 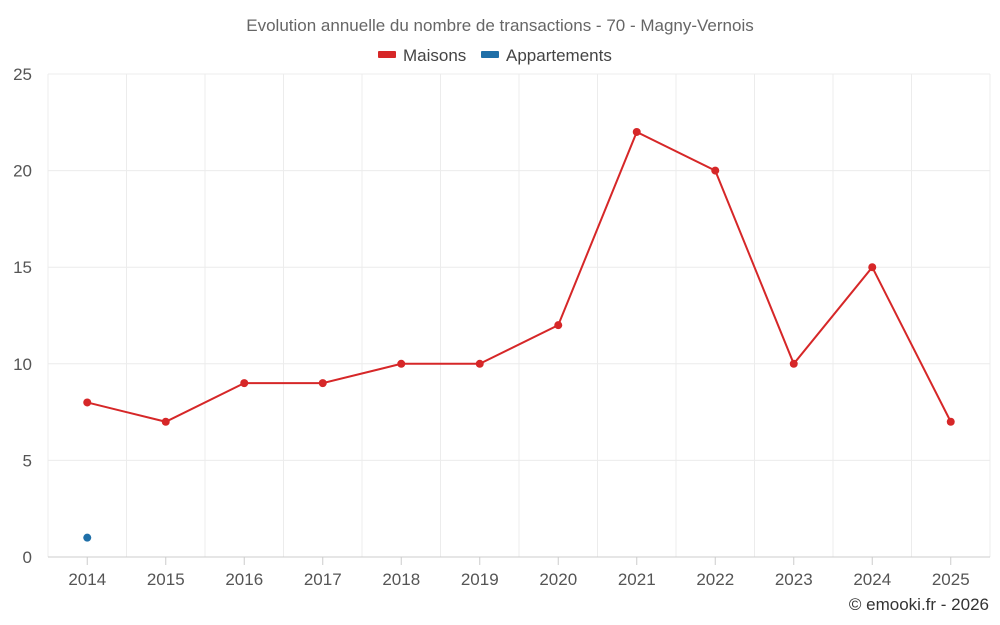 What do you see at coordinates (27, 460) in the screenshot?
I see `y-tick-label: 5` at bounding box center [27, 460].